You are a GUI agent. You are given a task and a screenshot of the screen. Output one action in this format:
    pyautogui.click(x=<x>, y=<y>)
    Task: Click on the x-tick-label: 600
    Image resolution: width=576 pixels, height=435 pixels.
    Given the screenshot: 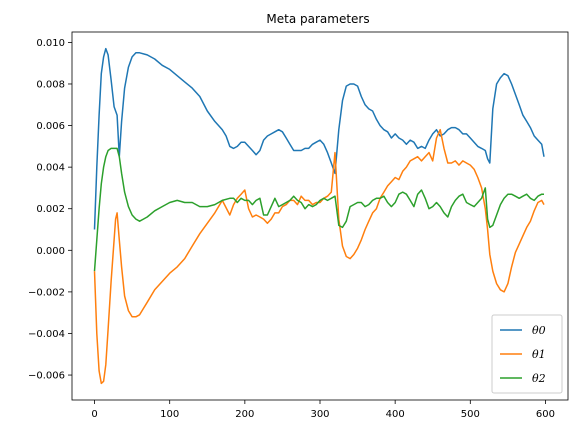 What is the action you would take?
    pyautogui.click(x=545, y=414)
    